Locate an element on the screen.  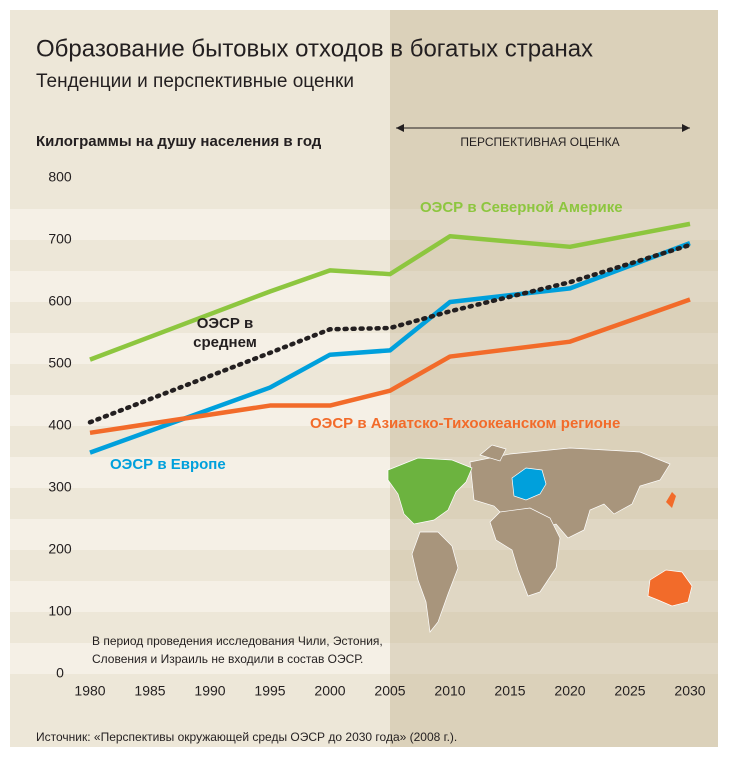
series-line is located at coordinates (390, 366).